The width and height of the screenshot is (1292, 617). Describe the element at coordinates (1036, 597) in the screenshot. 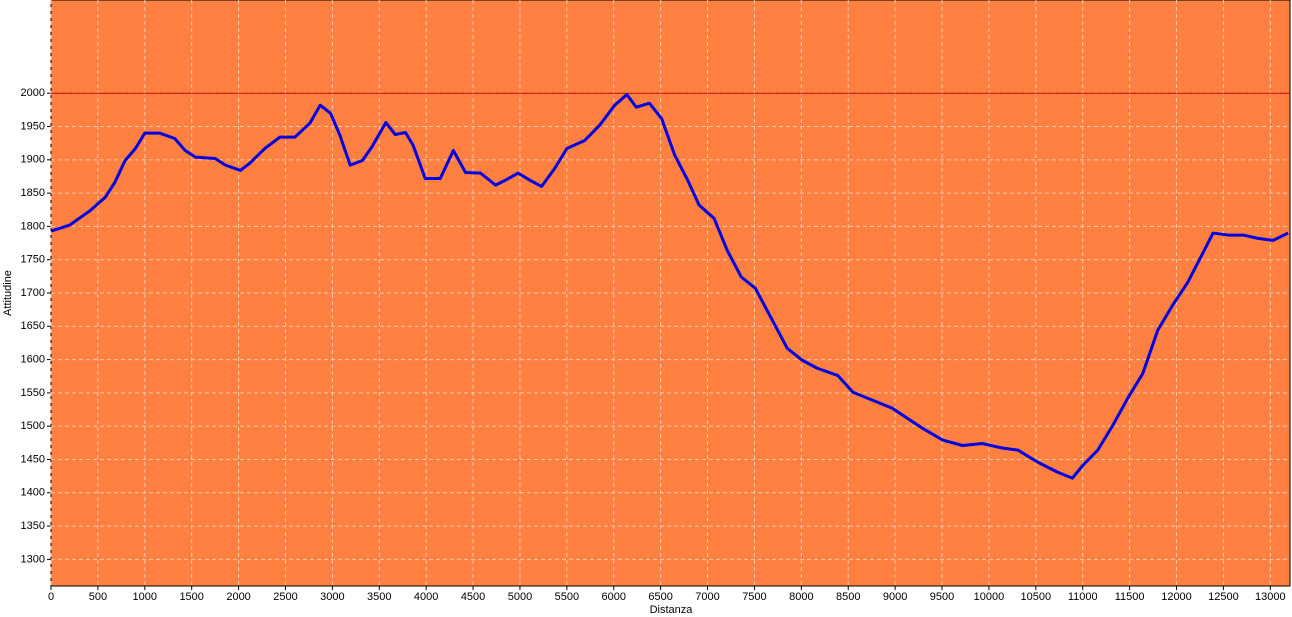

I see `x-tick-label: 10500` at that location.